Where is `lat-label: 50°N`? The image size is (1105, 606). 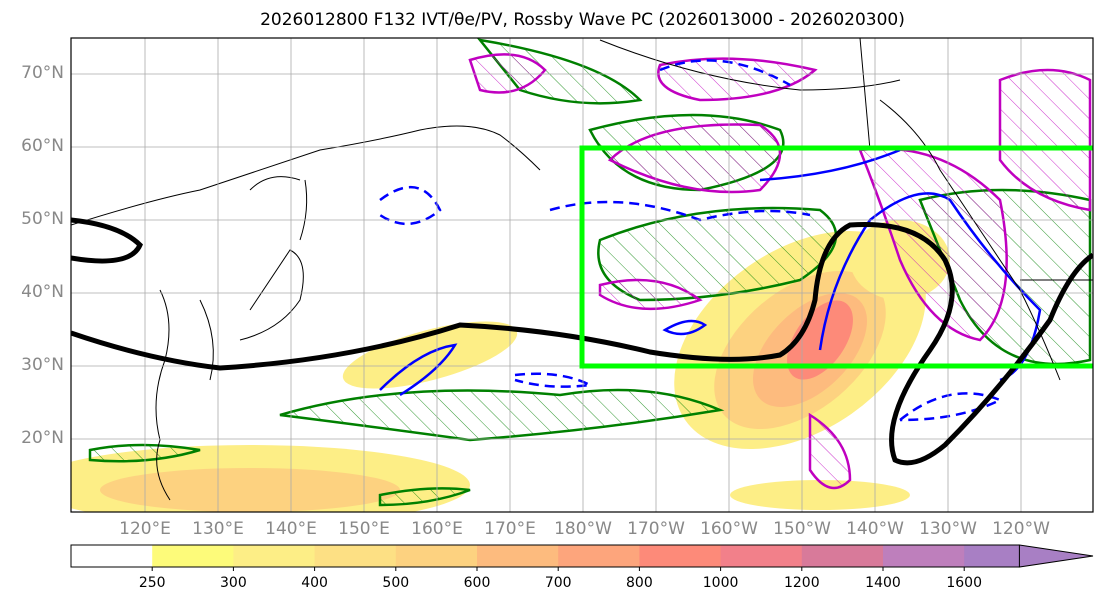 lat-label: 50°N is located at coordinates (42, 219).